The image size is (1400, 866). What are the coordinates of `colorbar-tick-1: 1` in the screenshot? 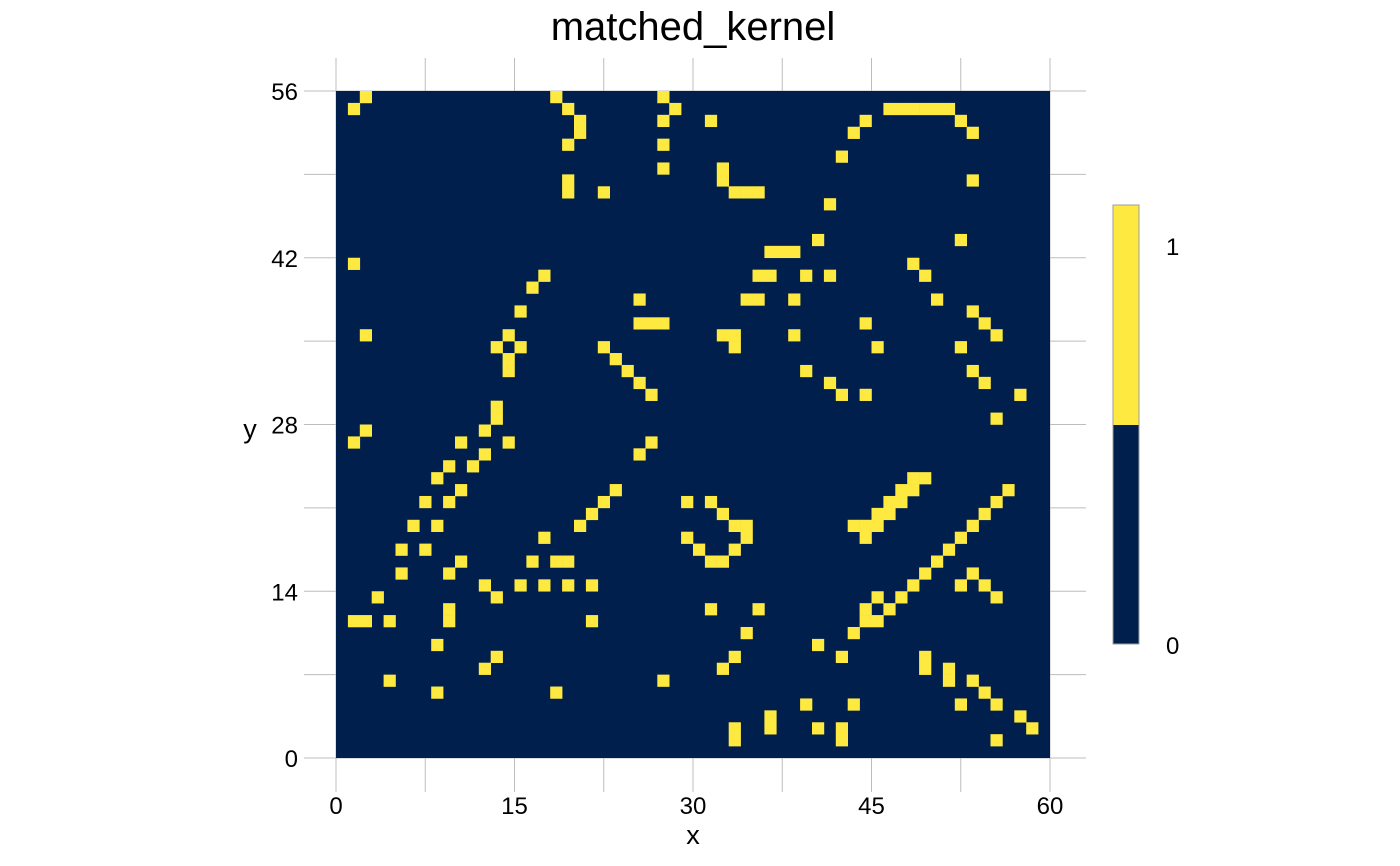 It's located at (1172, 247).